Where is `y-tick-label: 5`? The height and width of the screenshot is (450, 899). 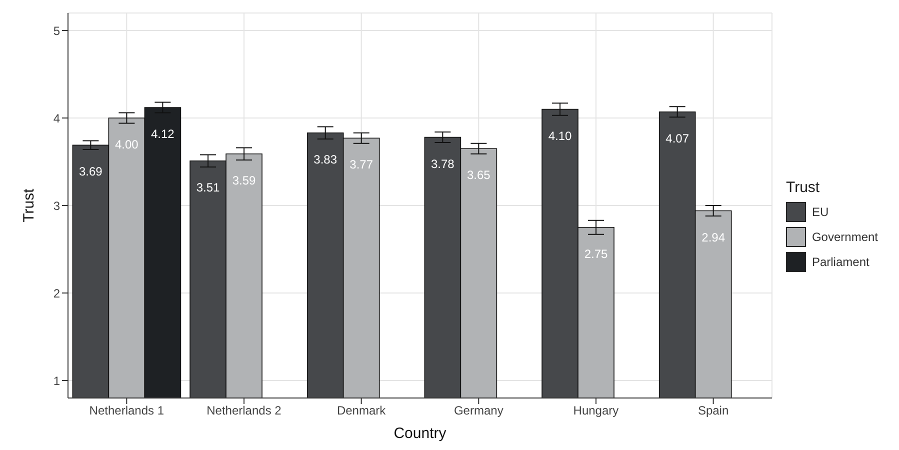
y-tick-label: 5 is located at coordinates (56, 31).